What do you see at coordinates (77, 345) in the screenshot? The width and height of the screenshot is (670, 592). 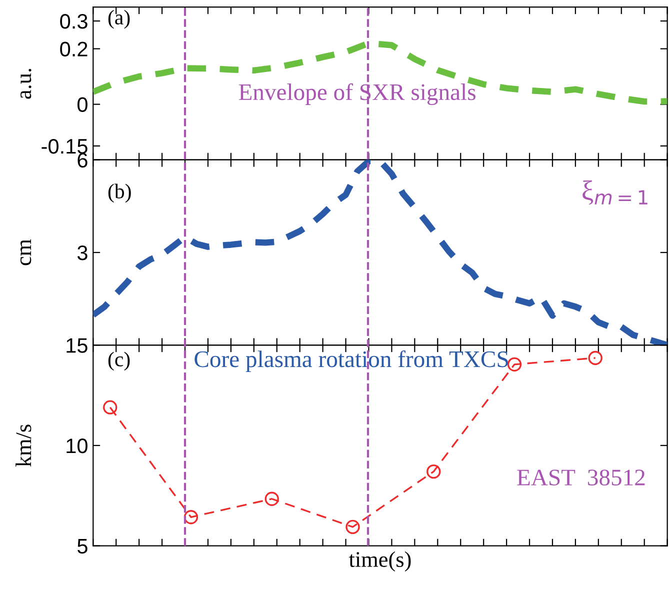 I see `y-tick-label: 15` at bounding box center [77, 345].